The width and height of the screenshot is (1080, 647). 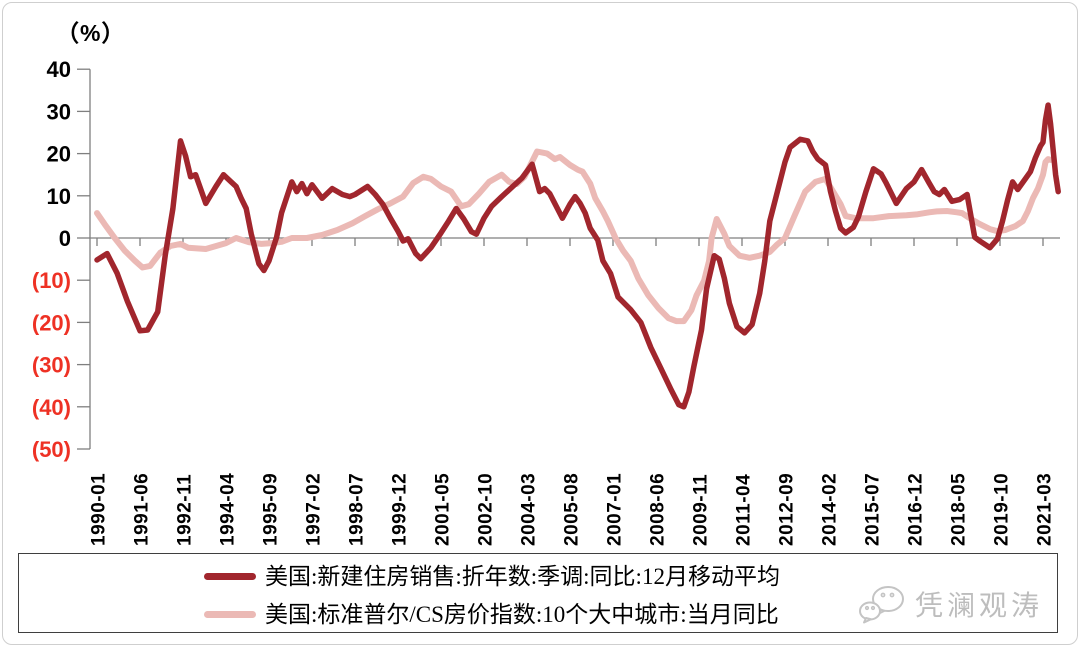 I want to click on x-axis-tick-label: 1992-11, so click(x=185, y=510).